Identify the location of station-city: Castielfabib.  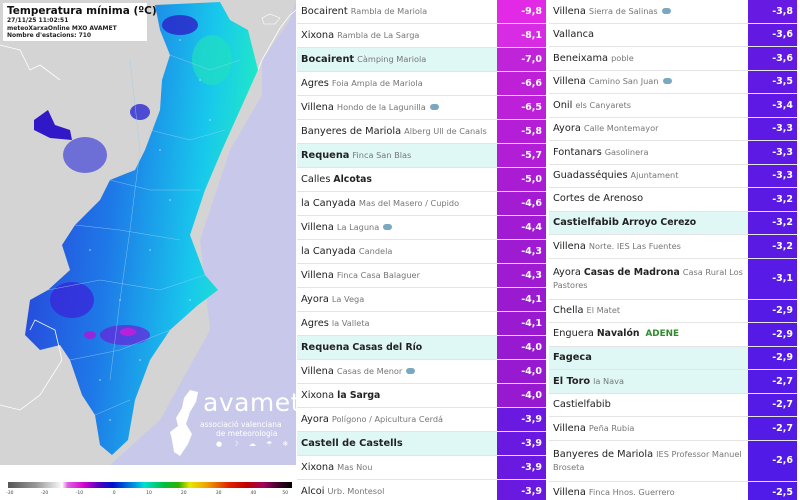
(582, 404).